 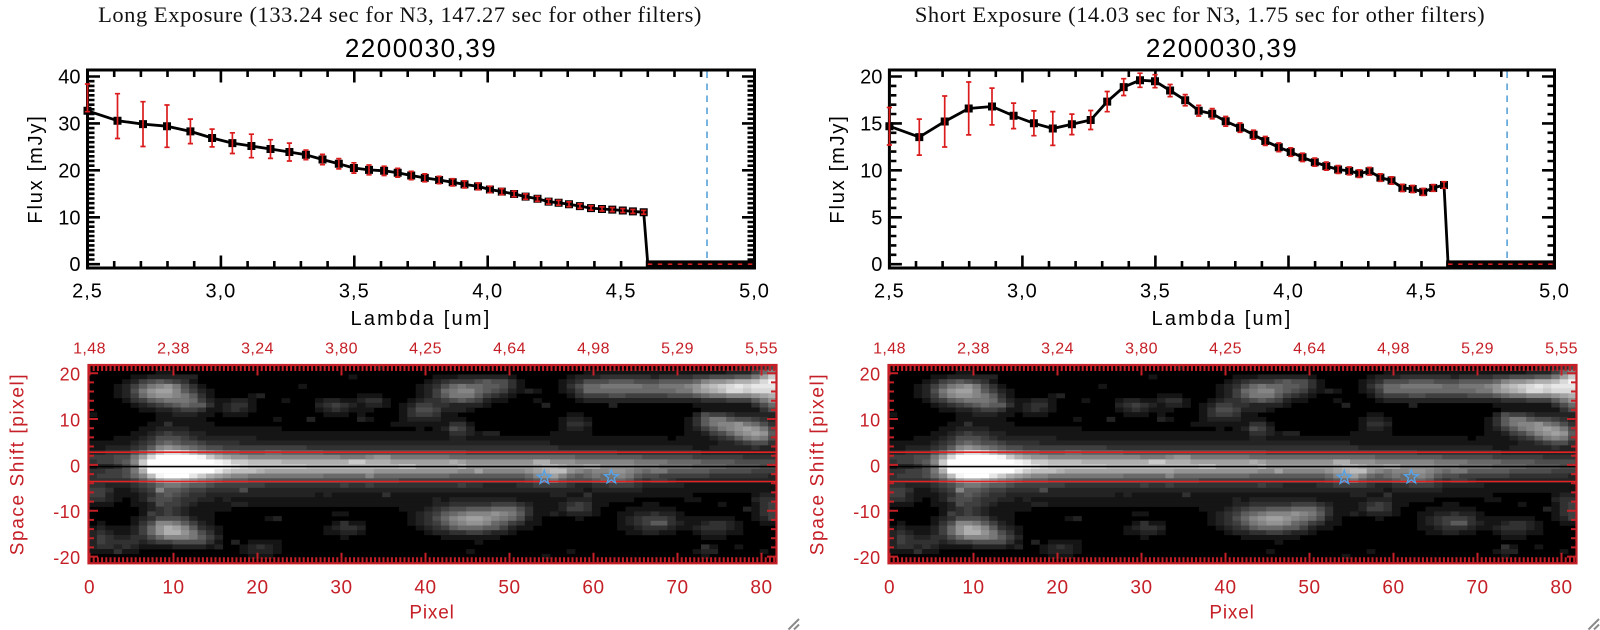 I want to click on svg-text: 5, so click(x=876, y=218).